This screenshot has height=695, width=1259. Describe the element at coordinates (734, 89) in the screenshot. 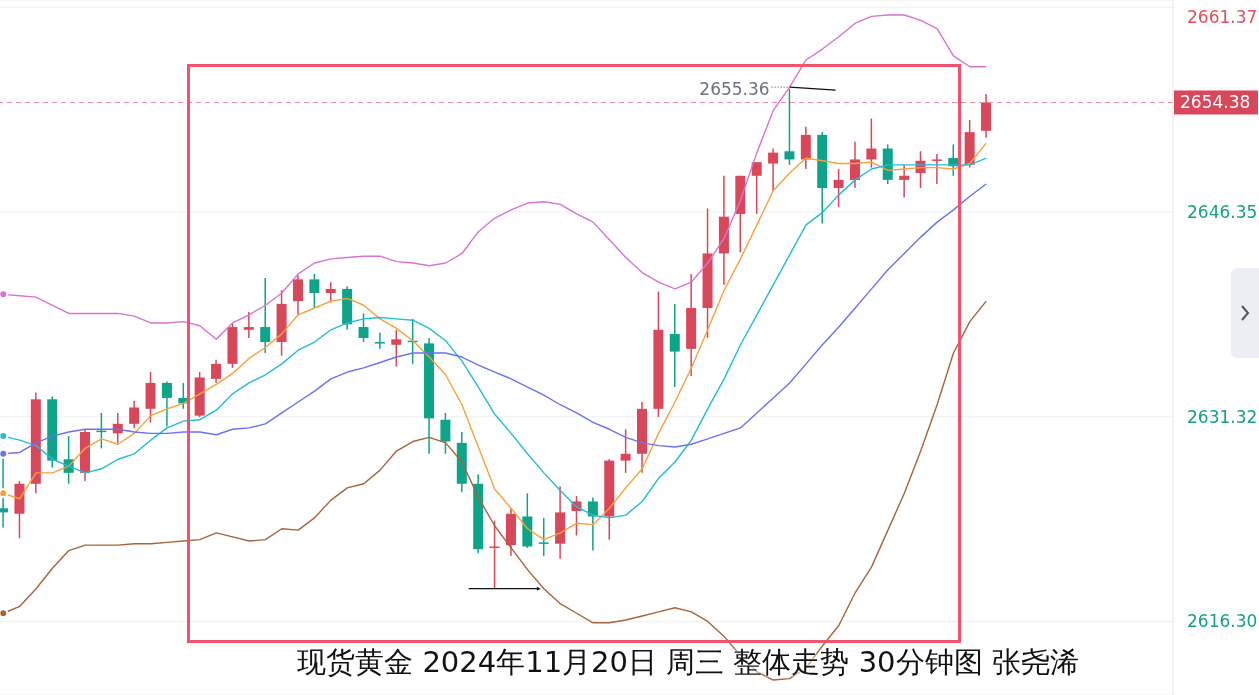

I see `annotation: 2655.36` at that location.